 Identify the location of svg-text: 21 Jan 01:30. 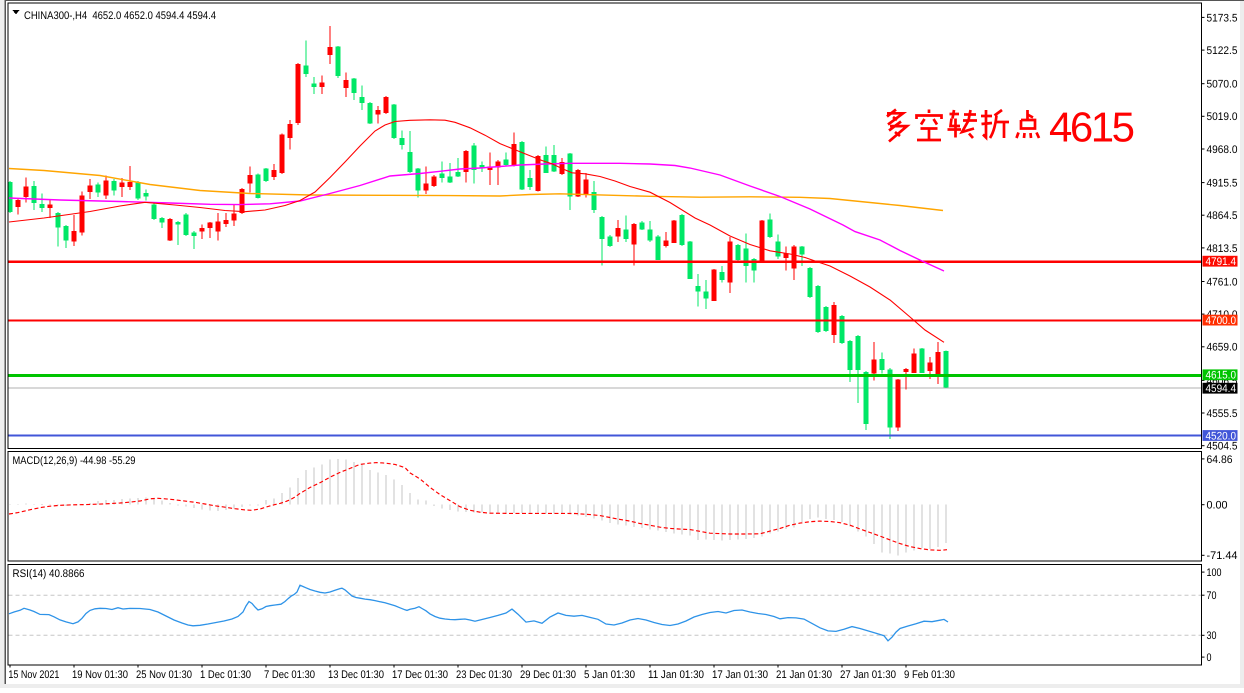
(804, 675).